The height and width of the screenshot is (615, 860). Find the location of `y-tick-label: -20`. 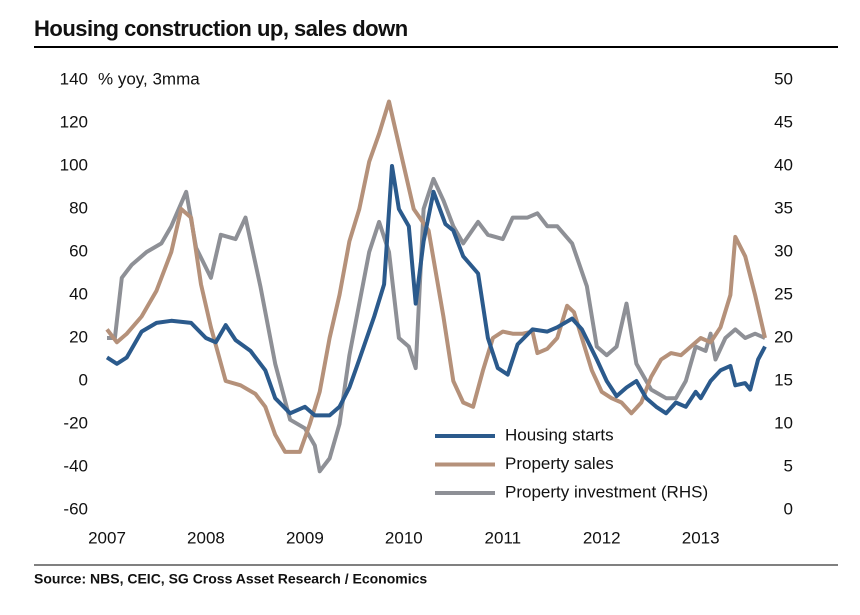

y-tick-label: -20 is located at coordinates (75, 422).